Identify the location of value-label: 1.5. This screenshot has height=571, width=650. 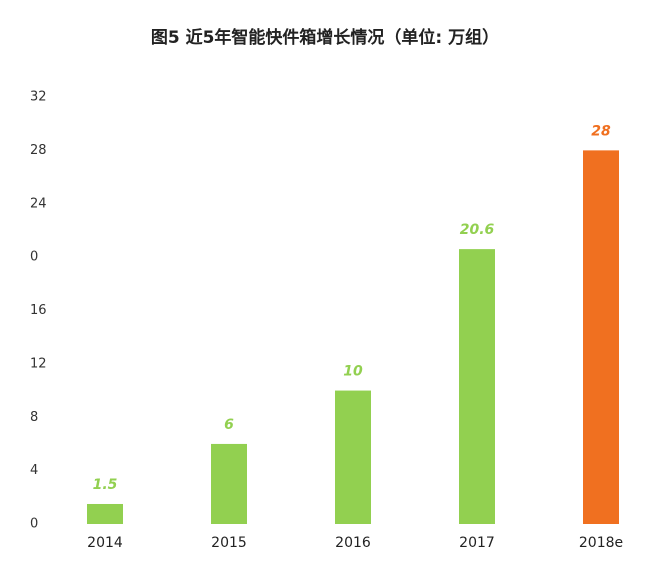
(105, 485).